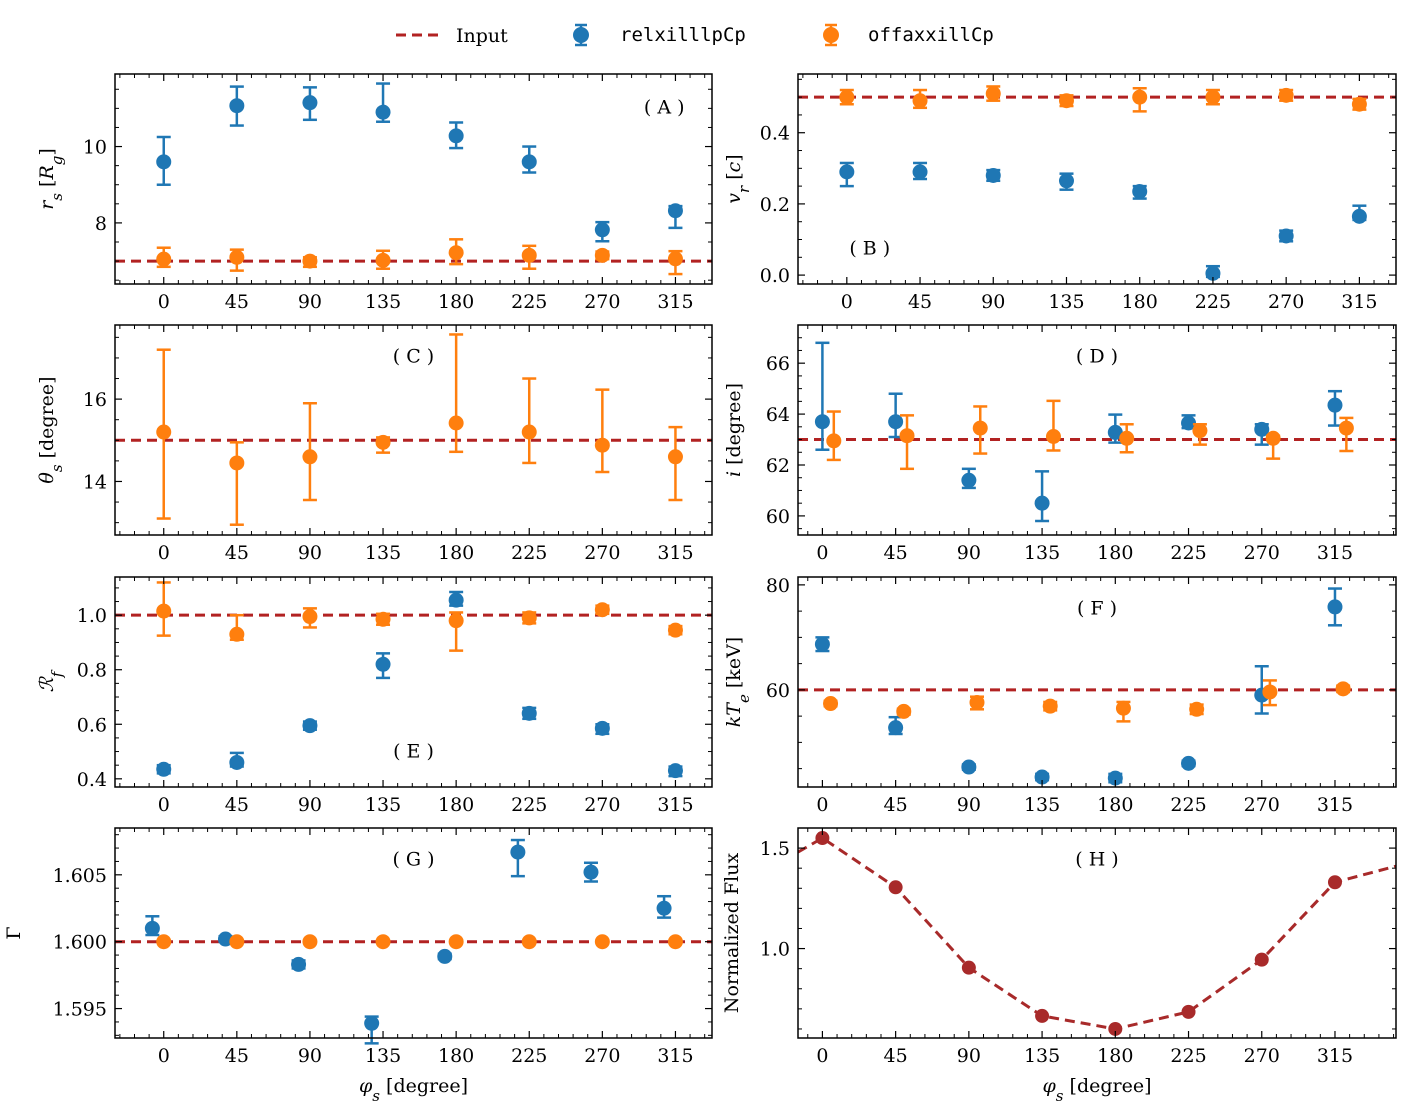 The width and height of the screenshot is (1412, 1115). I want to click on x-tick-label-B: 90, so click(993, 302).